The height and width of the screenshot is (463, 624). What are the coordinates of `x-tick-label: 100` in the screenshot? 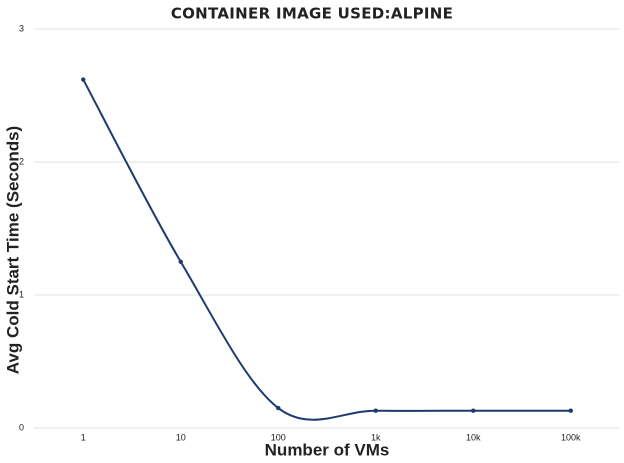 It's located at (278, 437).